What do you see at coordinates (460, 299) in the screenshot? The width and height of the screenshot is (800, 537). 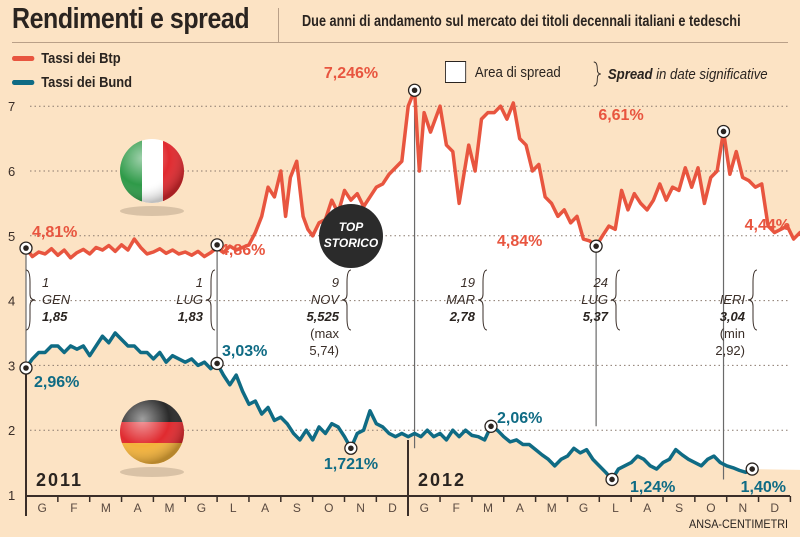 I see `spread-month: MAR` at bounding box center [460, 299].